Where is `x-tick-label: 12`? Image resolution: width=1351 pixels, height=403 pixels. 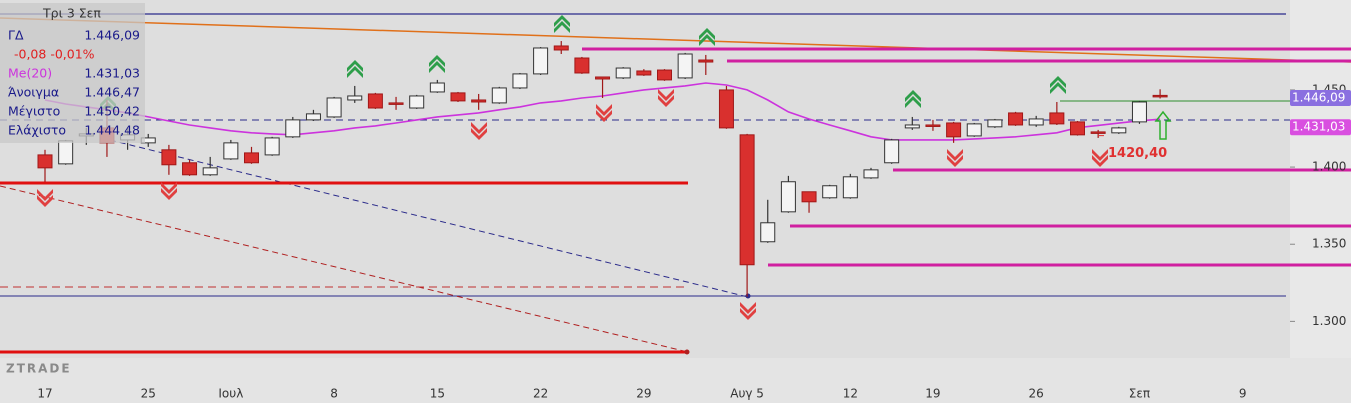
x-tick-label: 12 is located at coordinates (850, 394).